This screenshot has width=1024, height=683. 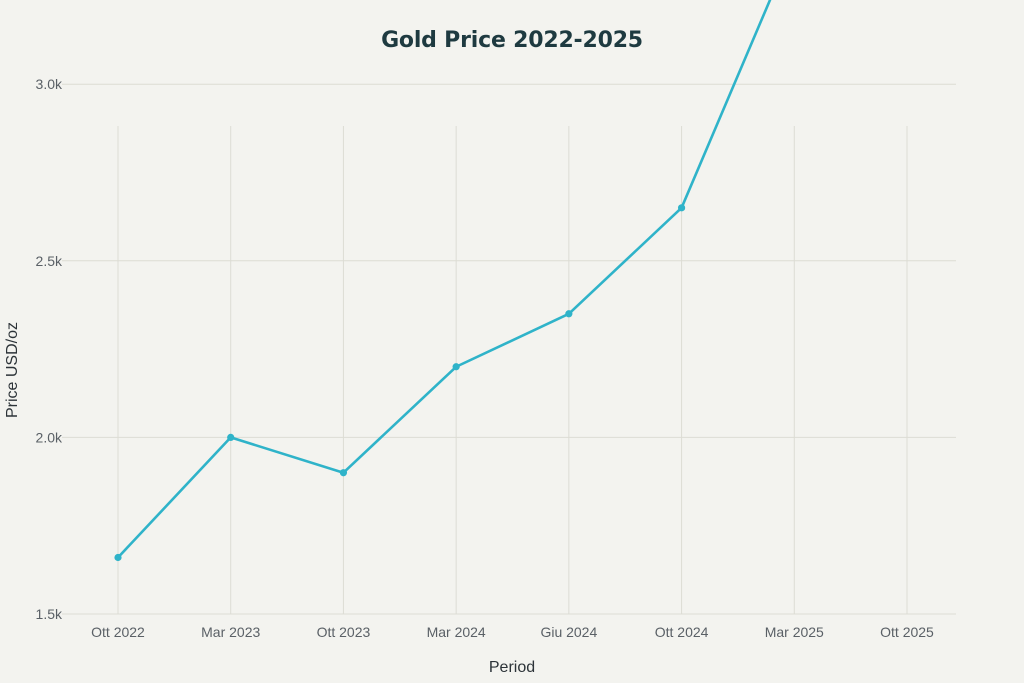 What do you see at coordinates (49, 614) in the screenshot?
I see `y-tick-label: 1.5k` at bounding box center [49, 614].